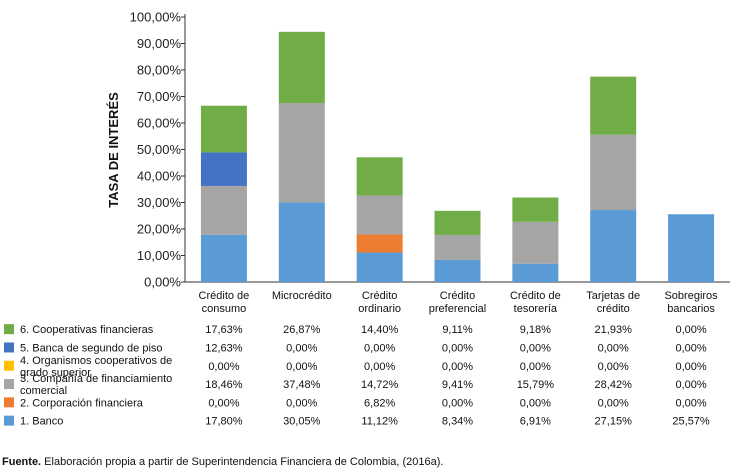  I want to click on category-label: Microcrédito, so click(302, 296).